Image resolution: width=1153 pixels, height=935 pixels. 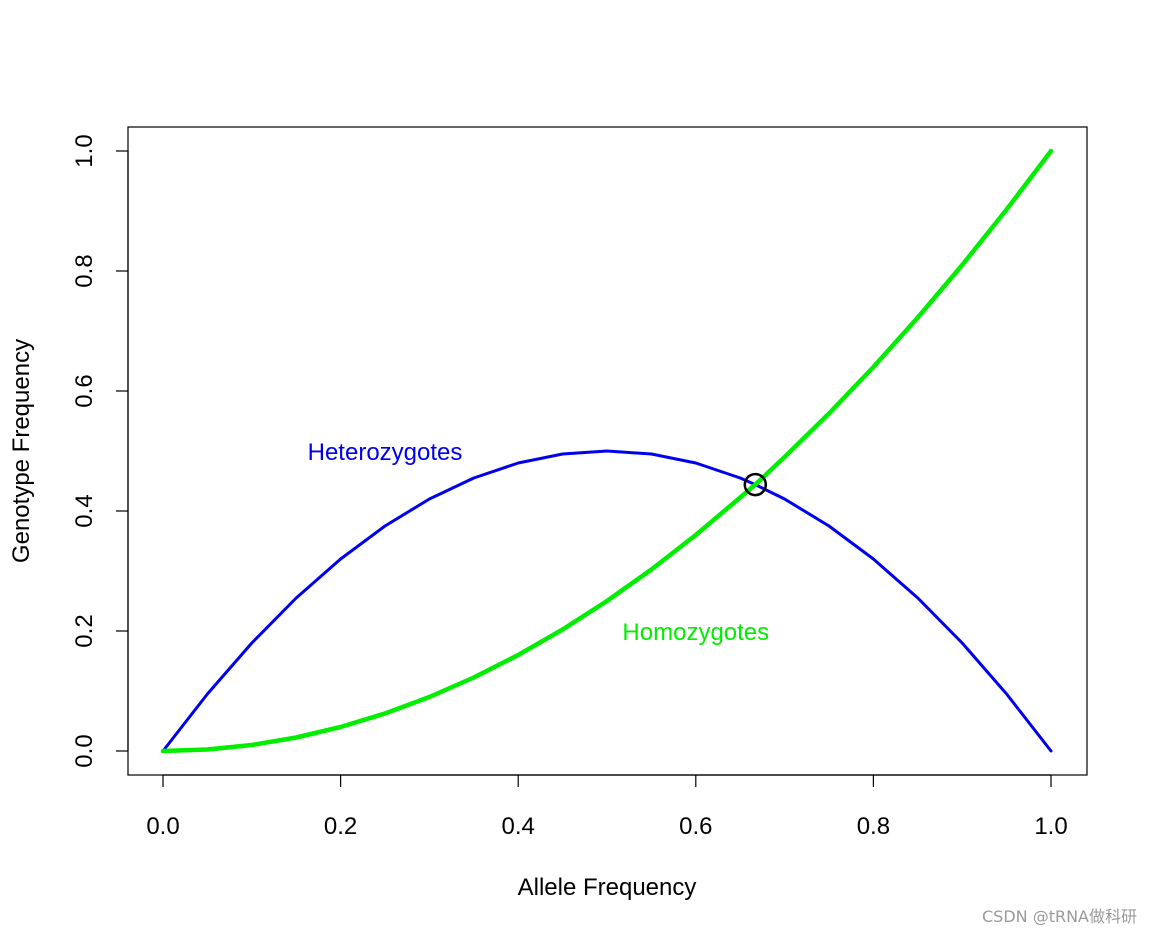 What do you see at coordinates (21, 451) in the screenshot?
I see `y-axis-title: Genotype Frequency` at bounding box center [21, 451].